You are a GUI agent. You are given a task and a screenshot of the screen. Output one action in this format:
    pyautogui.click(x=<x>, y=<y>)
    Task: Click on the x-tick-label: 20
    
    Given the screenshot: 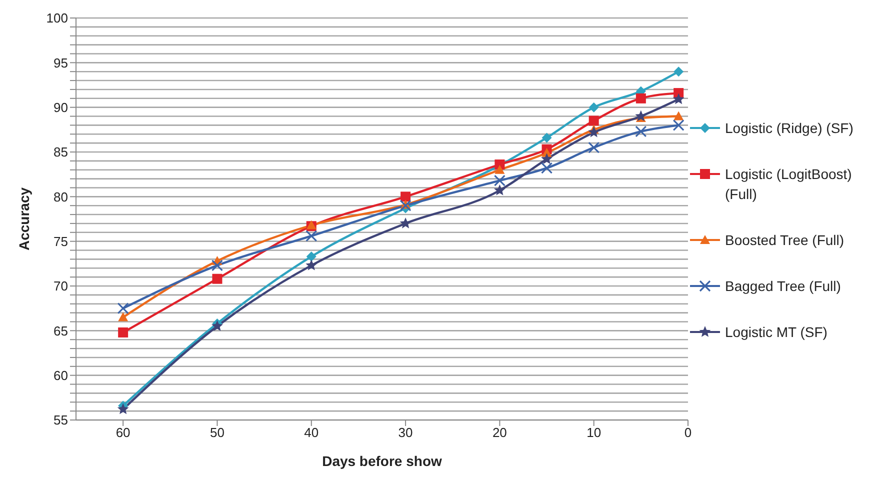 What is the action you would take?
    pyautogui.click(x=499, y=432)
    